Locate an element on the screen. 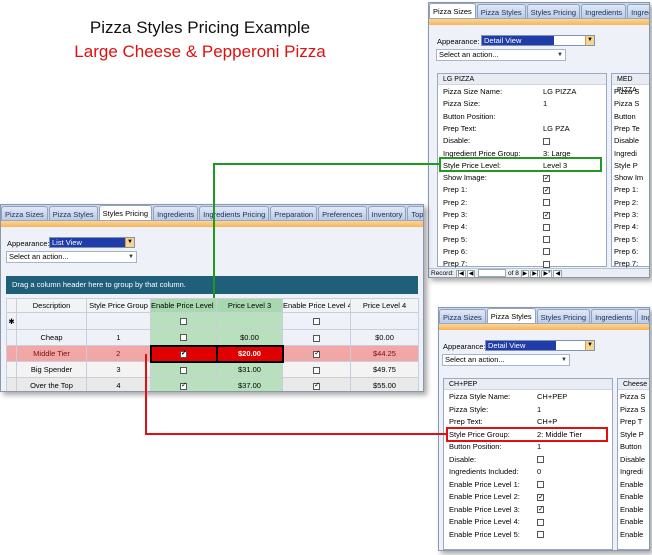 This screenshot has height=555, width=652. table-row: Big Spender 3 $31.00 $49.75 is located at coordinates (212, 369).